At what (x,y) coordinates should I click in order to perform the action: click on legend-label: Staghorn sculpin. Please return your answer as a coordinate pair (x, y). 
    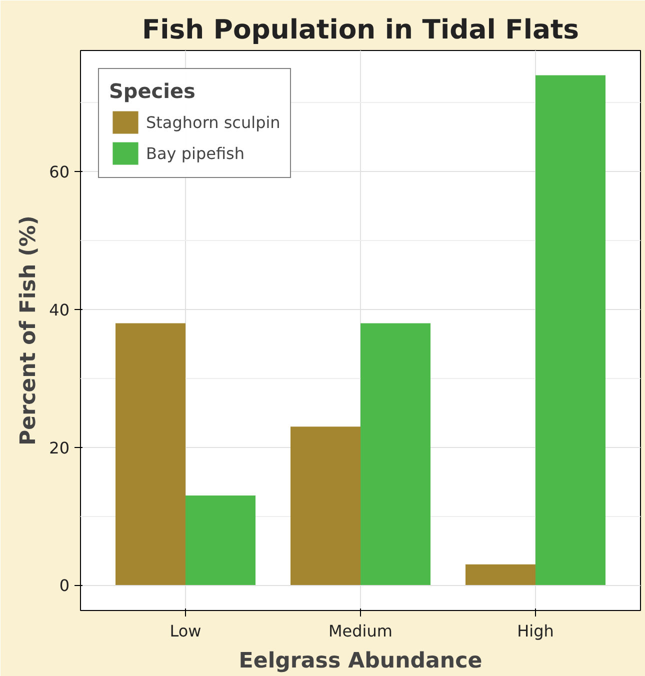
    Looking at the image, I should click on (213, 122).